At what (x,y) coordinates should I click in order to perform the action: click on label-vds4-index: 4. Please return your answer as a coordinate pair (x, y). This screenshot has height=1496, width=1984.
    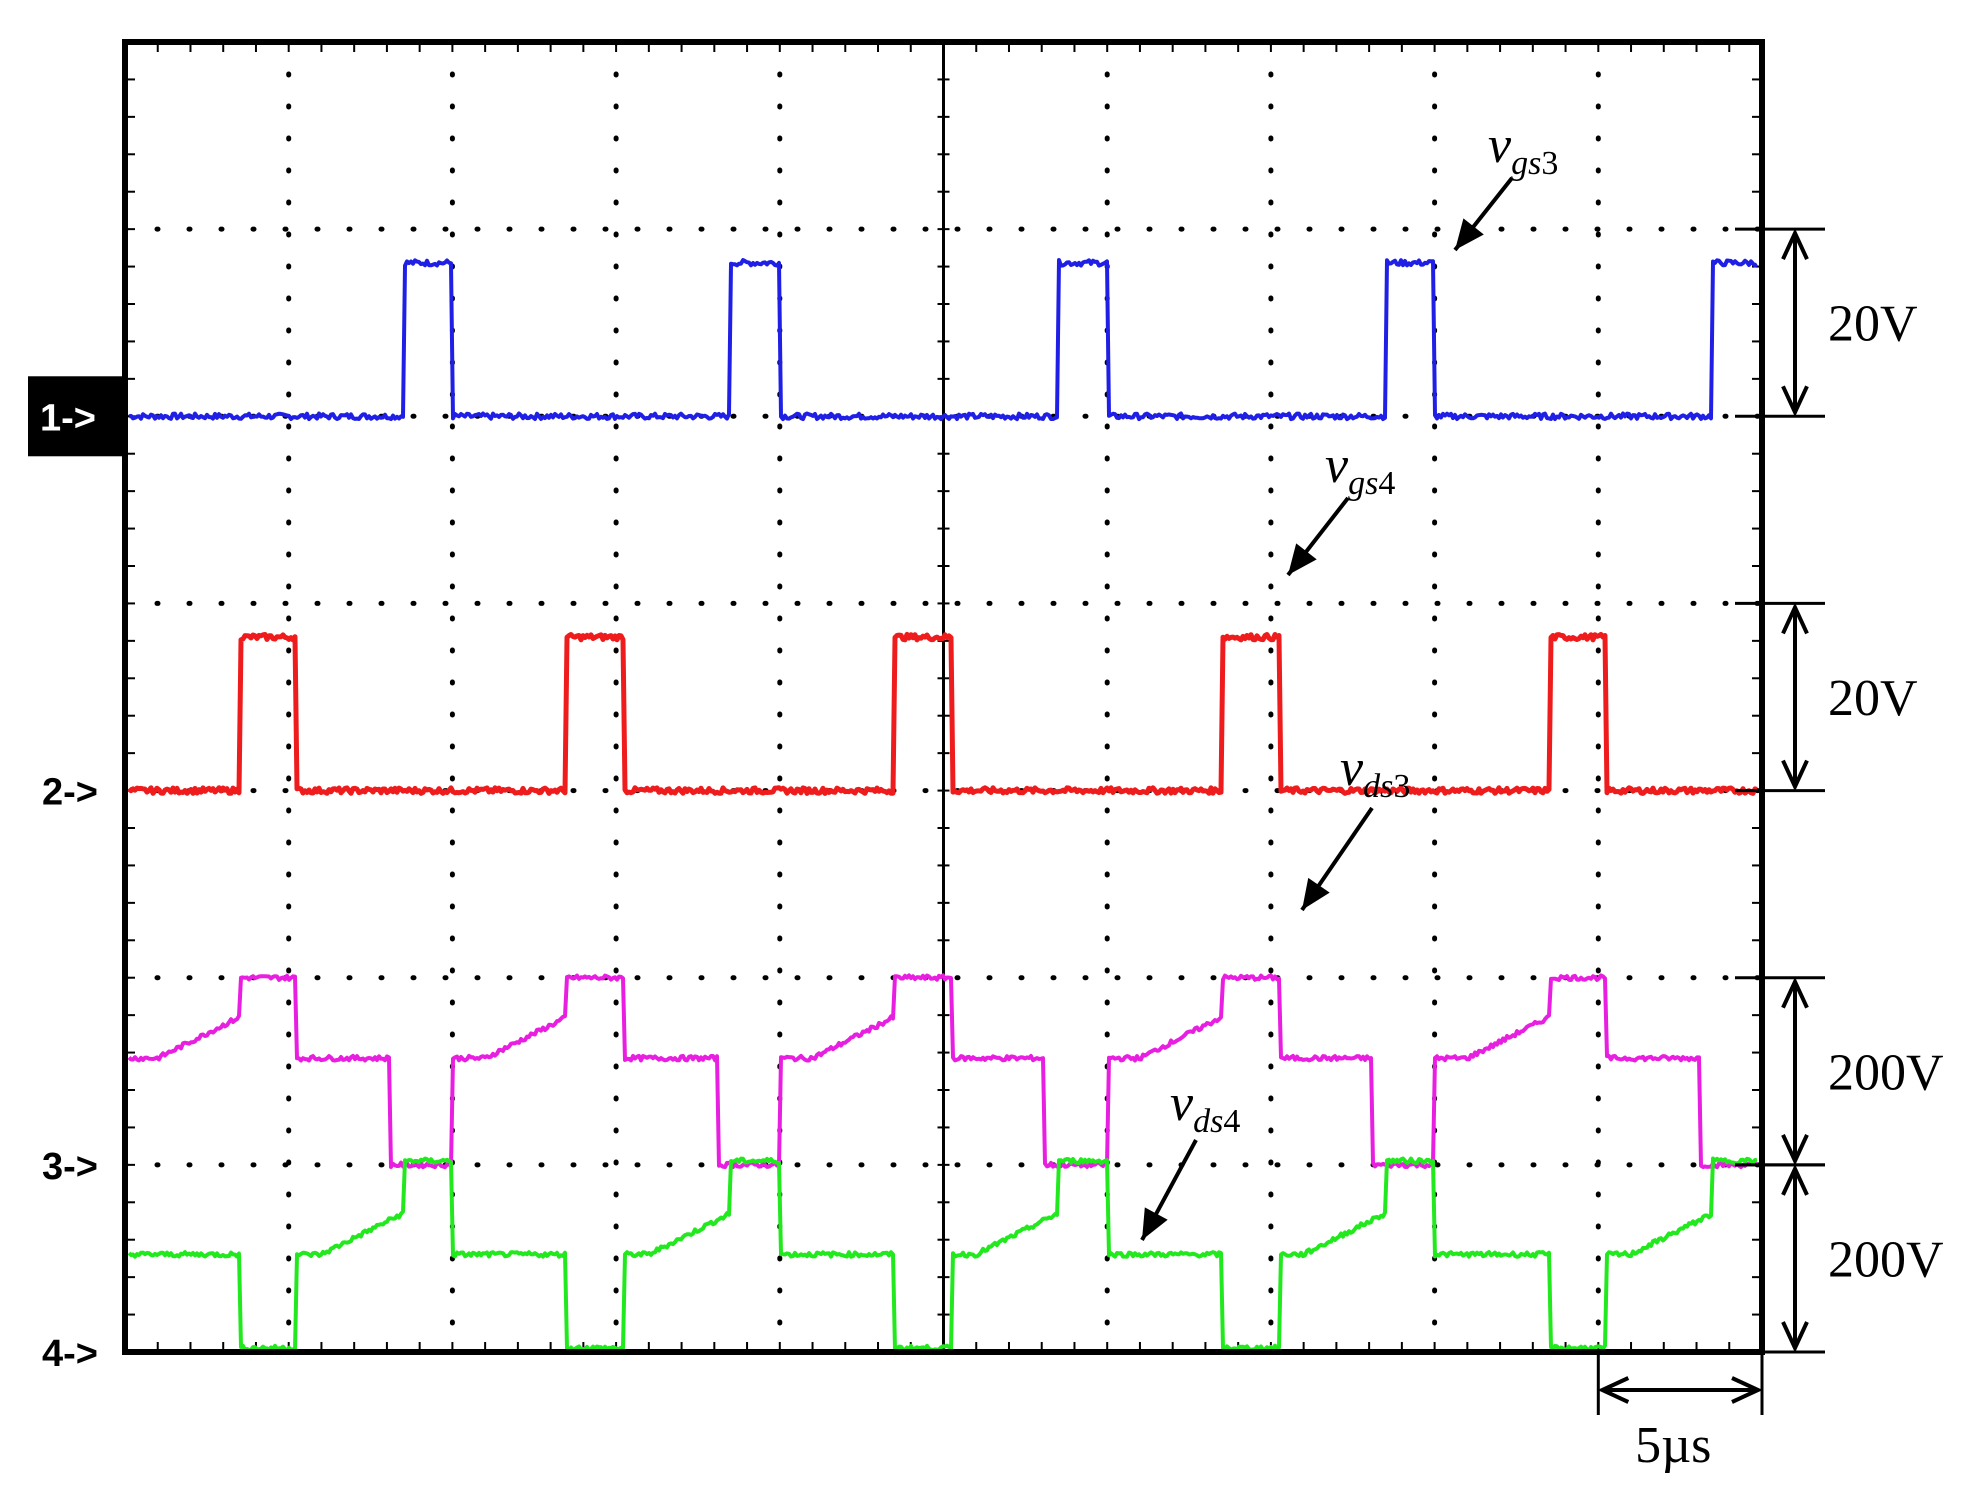
    Looking at the image, I should click on (1231, 1121).